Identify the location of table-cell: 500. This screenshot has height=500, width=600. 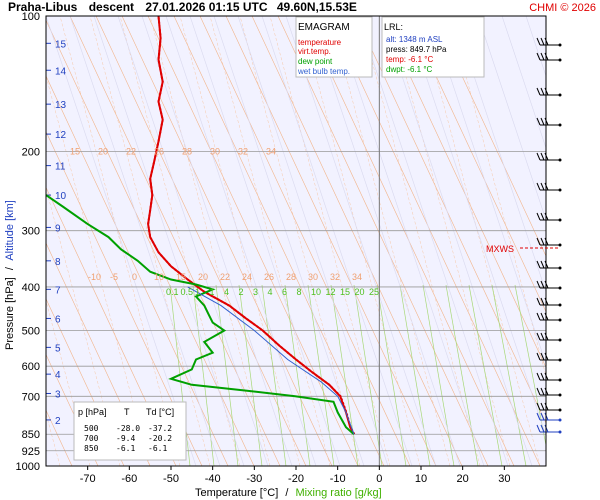
(91, 428).